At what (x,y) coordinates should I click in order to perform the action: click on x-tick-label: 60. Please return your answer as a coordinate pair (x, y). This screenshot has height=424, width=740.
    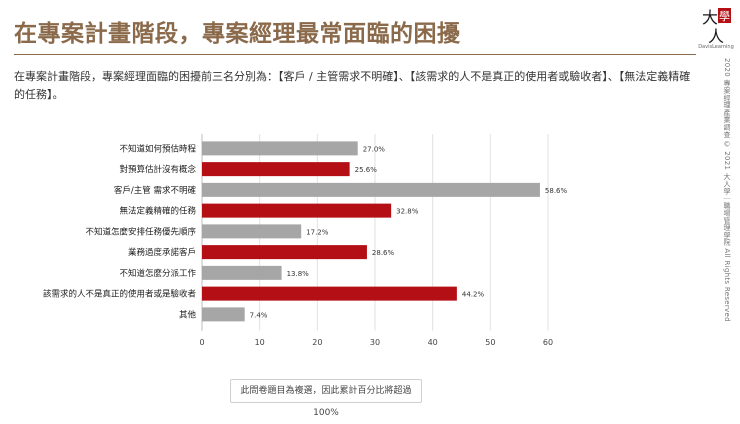
    Looking at the image, I should click on (548, 342).